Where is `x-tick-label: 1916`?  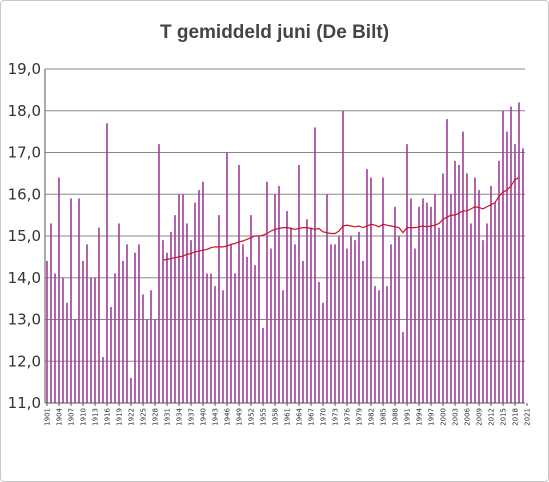 x-tick-label: 1916 is located at coordinates (108, 416).